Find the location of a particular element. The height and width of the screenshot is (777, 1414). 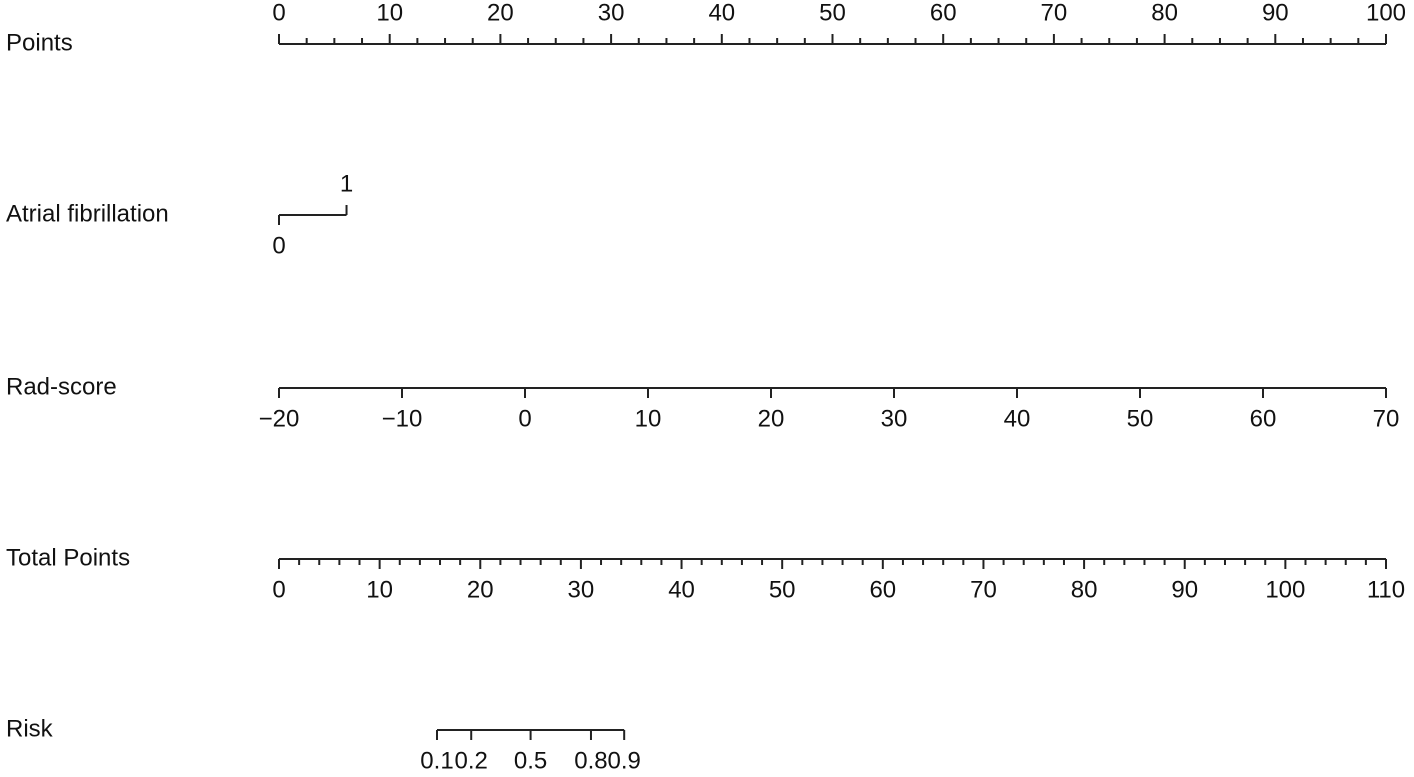

tick-label: −10 is located at coordinates (402, 418).